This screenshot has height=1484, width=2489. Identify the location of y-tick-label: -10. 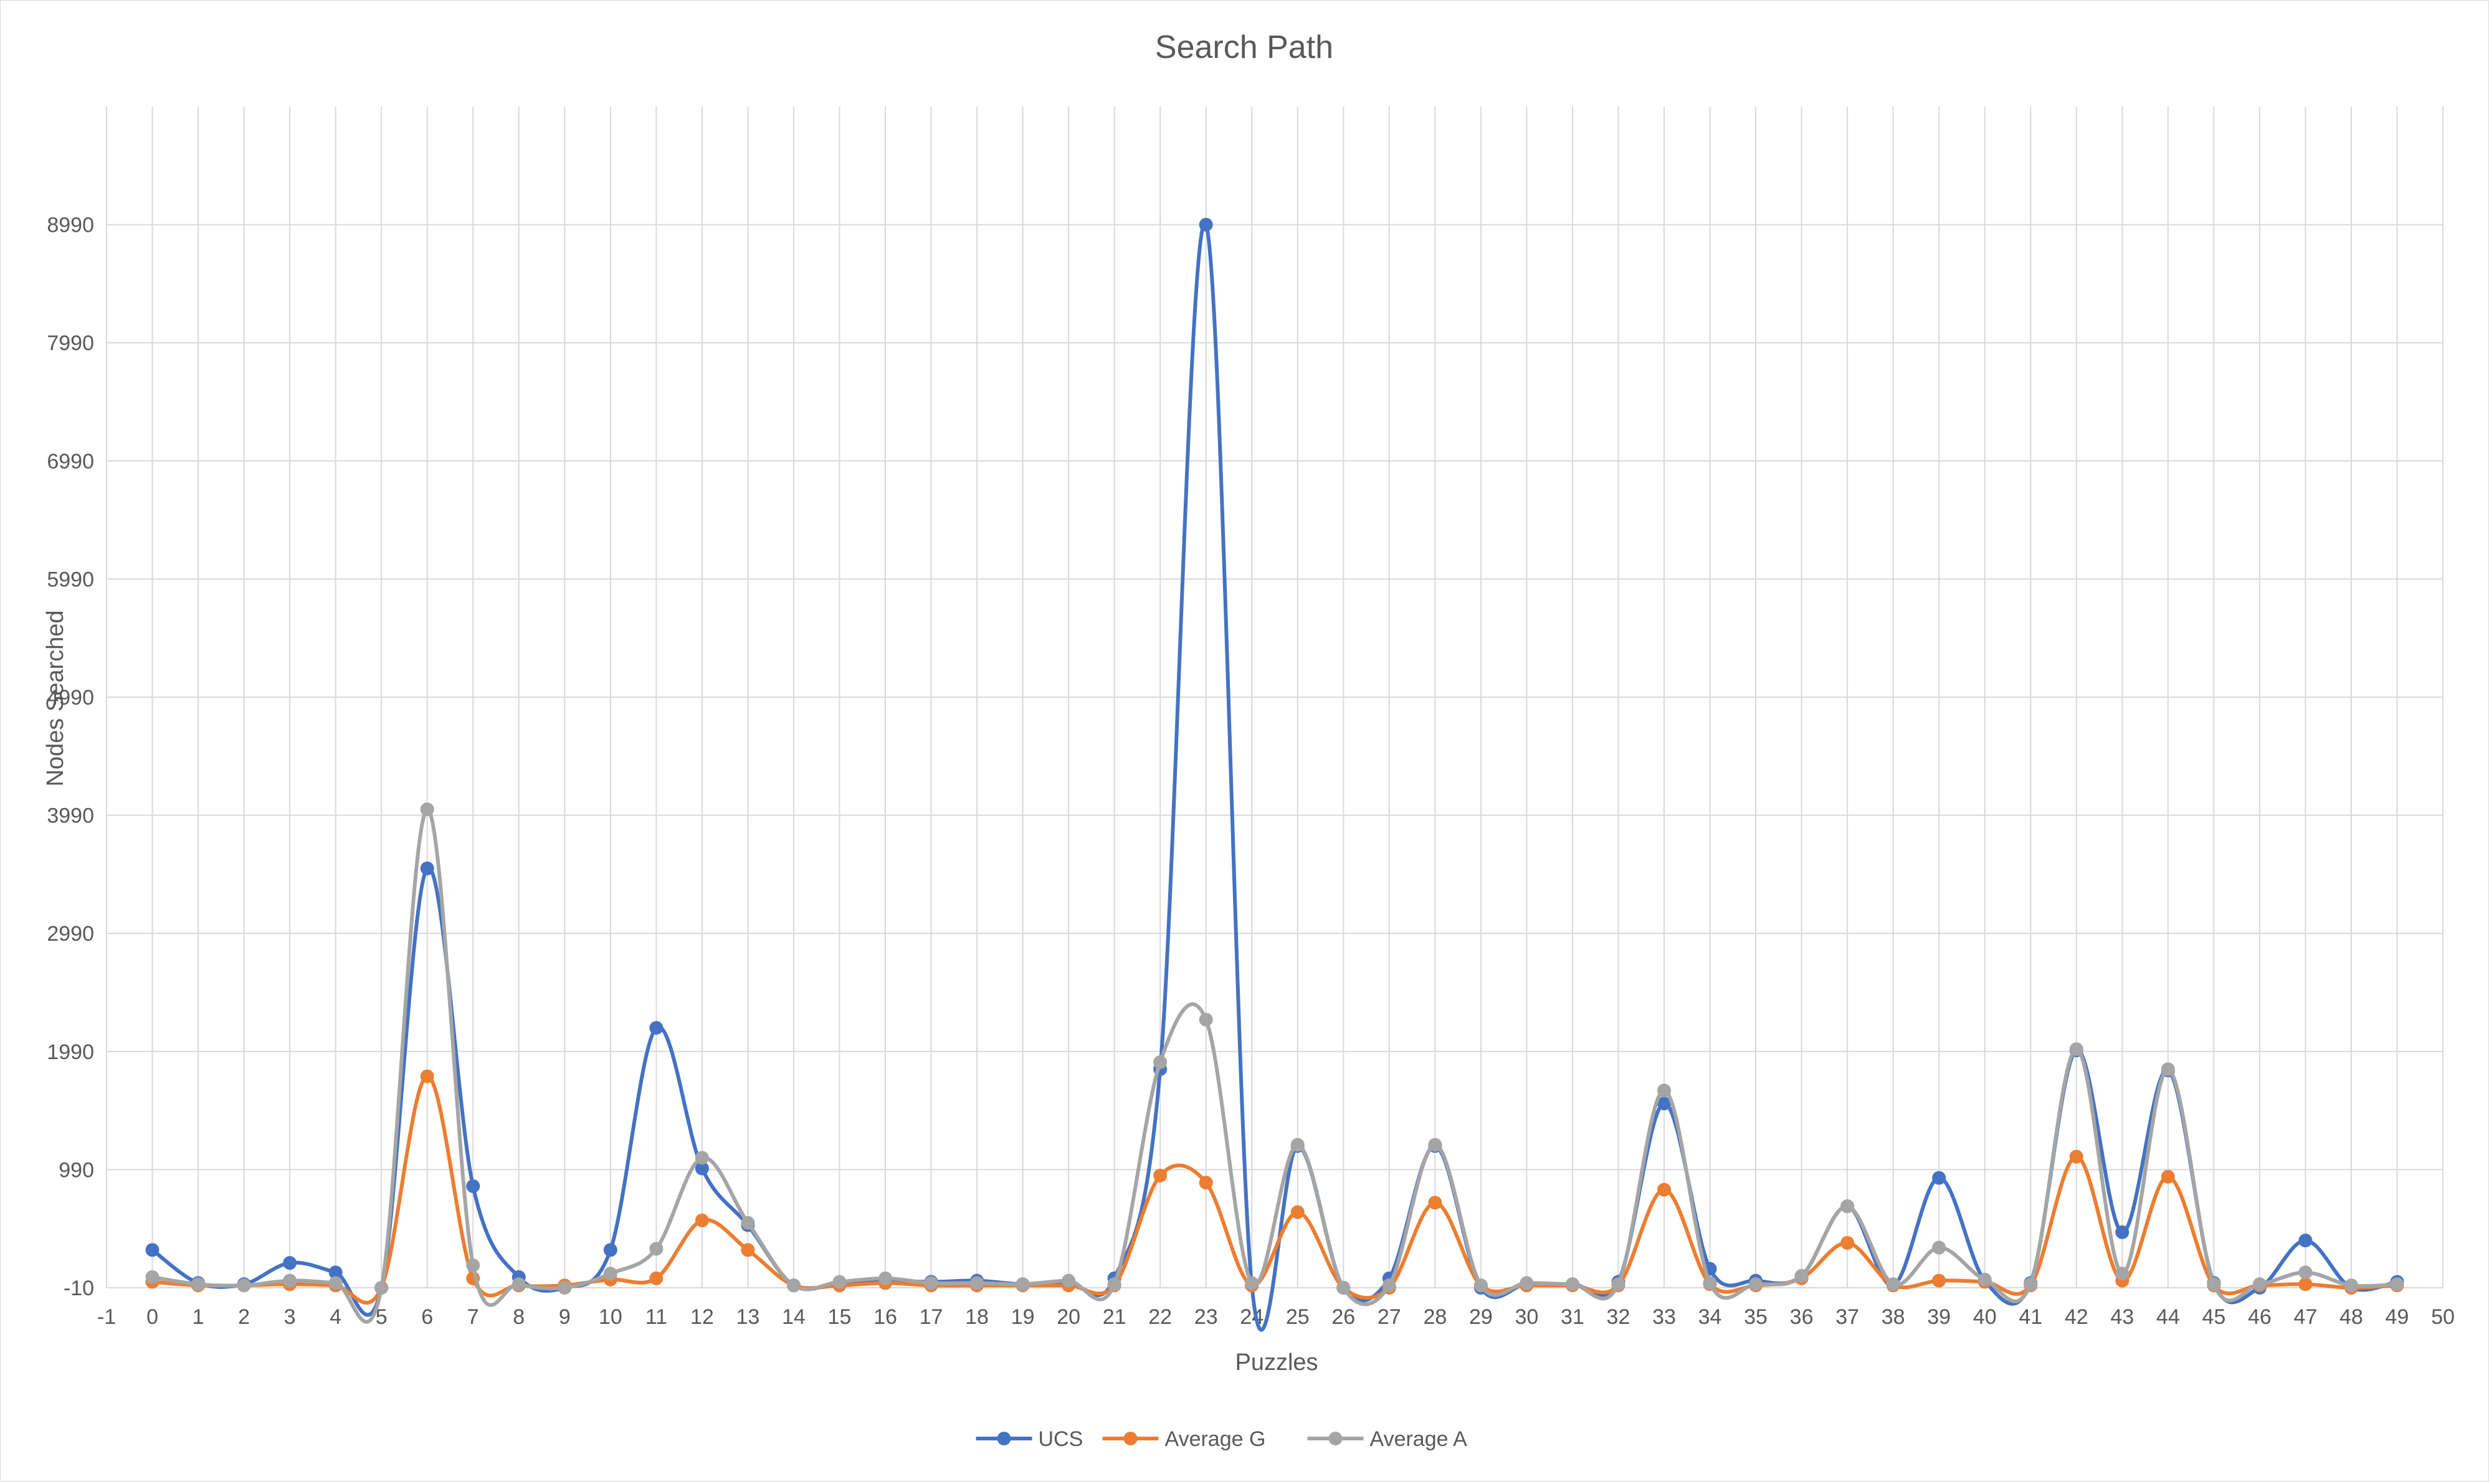
(79, 1288).